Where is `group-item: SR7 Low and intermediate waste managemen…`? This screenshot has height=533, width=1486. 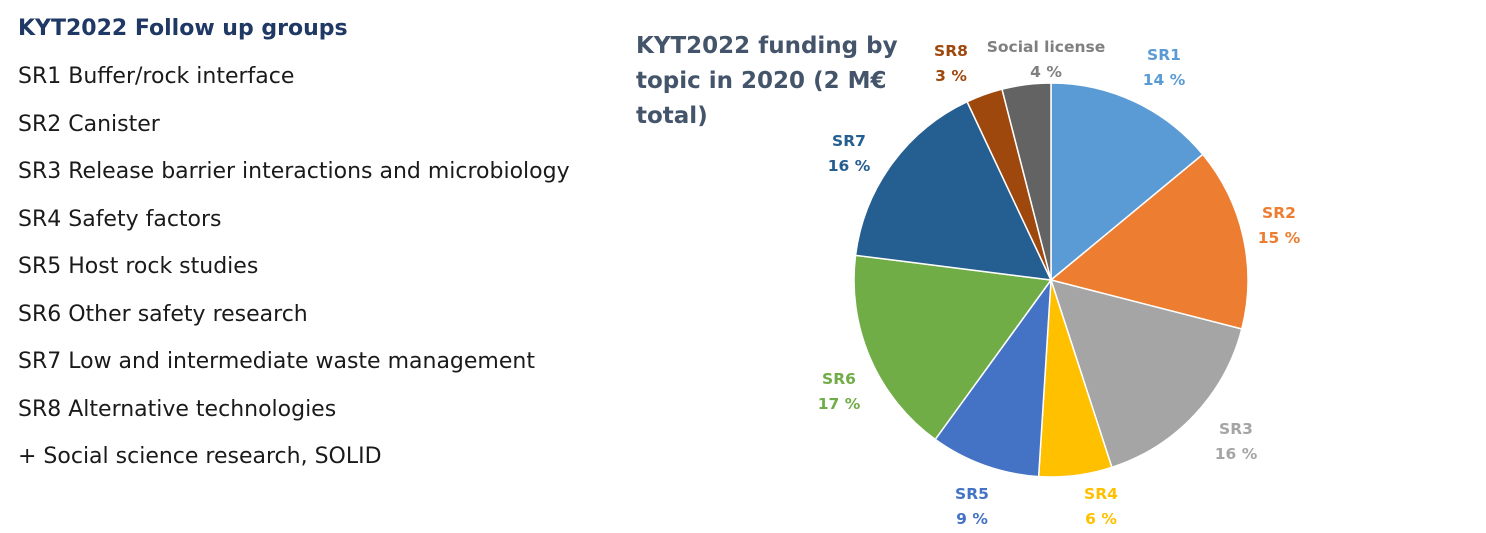
group-item: SR7 Low and intermediate waste managemen… is located at coordinates (276, 361).